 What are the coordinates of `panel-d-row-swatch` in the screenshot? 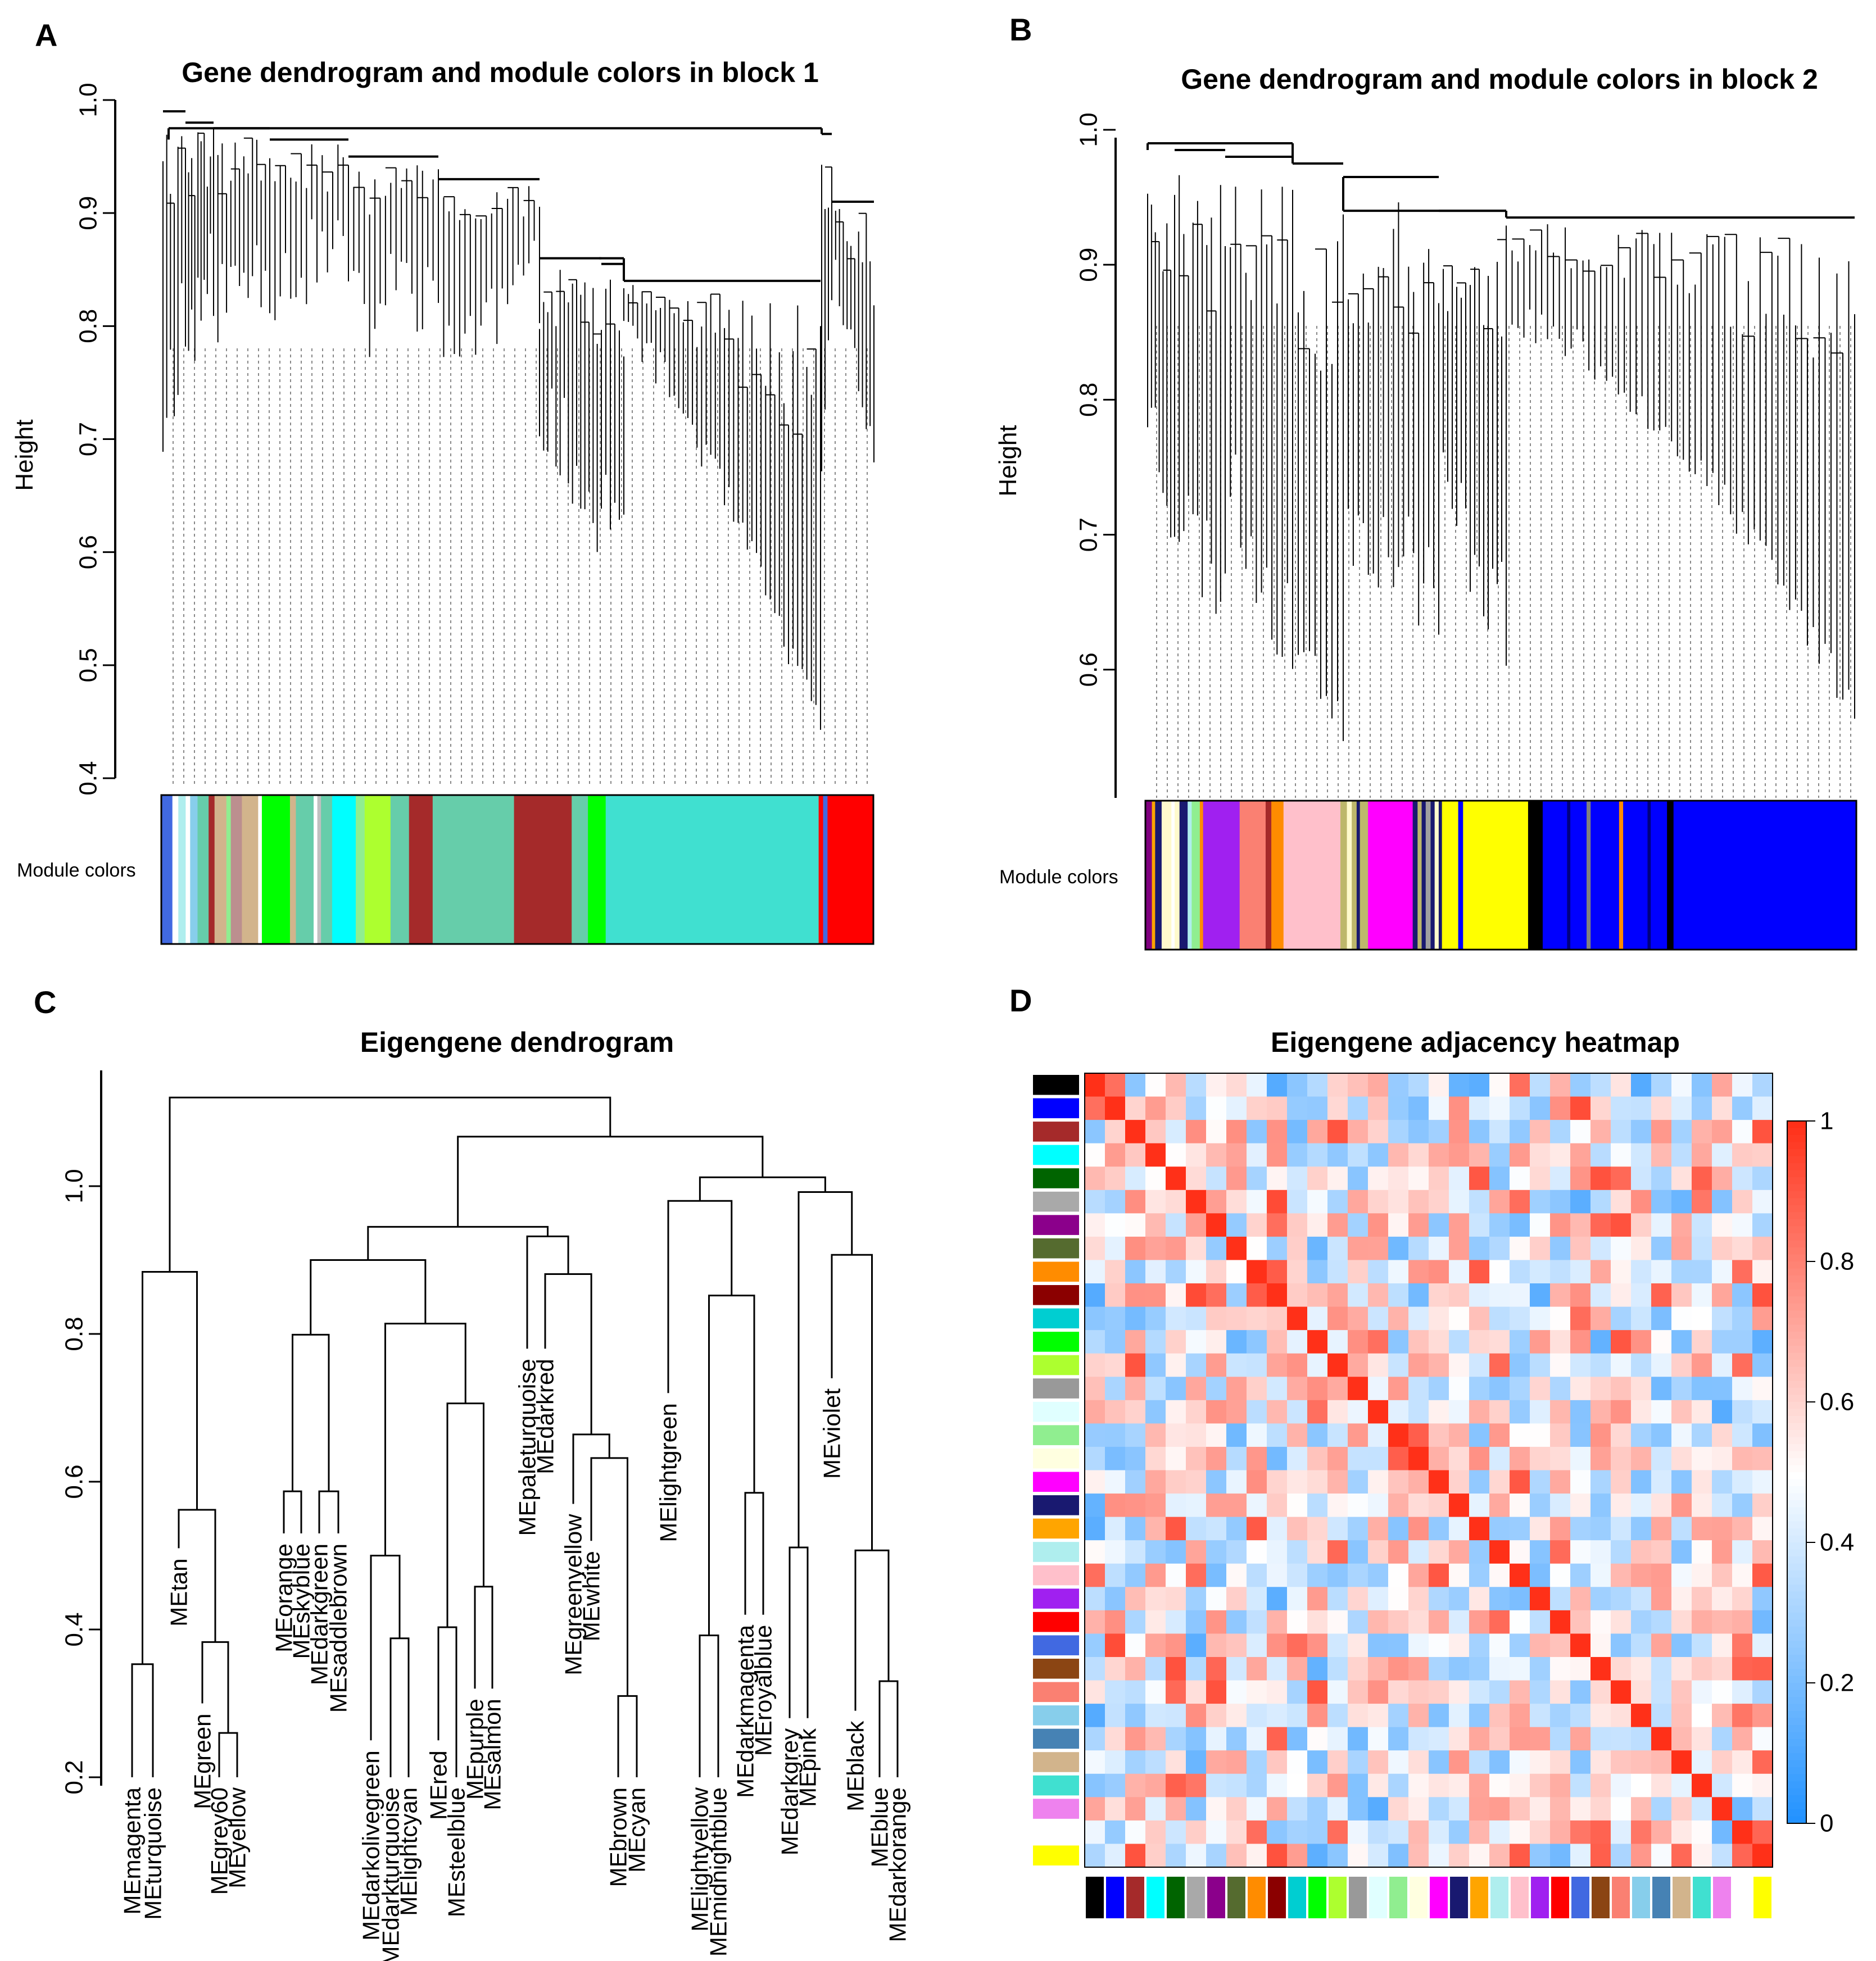 It's located at (1056, 1528).